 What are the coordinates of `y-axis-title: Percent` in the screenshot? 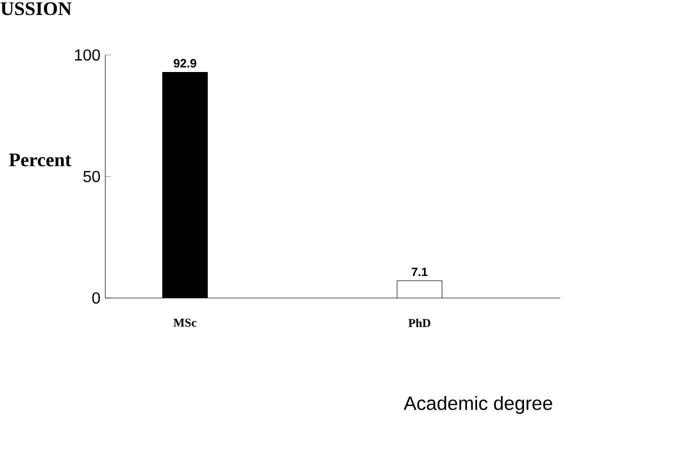 It's located at (40, 160).